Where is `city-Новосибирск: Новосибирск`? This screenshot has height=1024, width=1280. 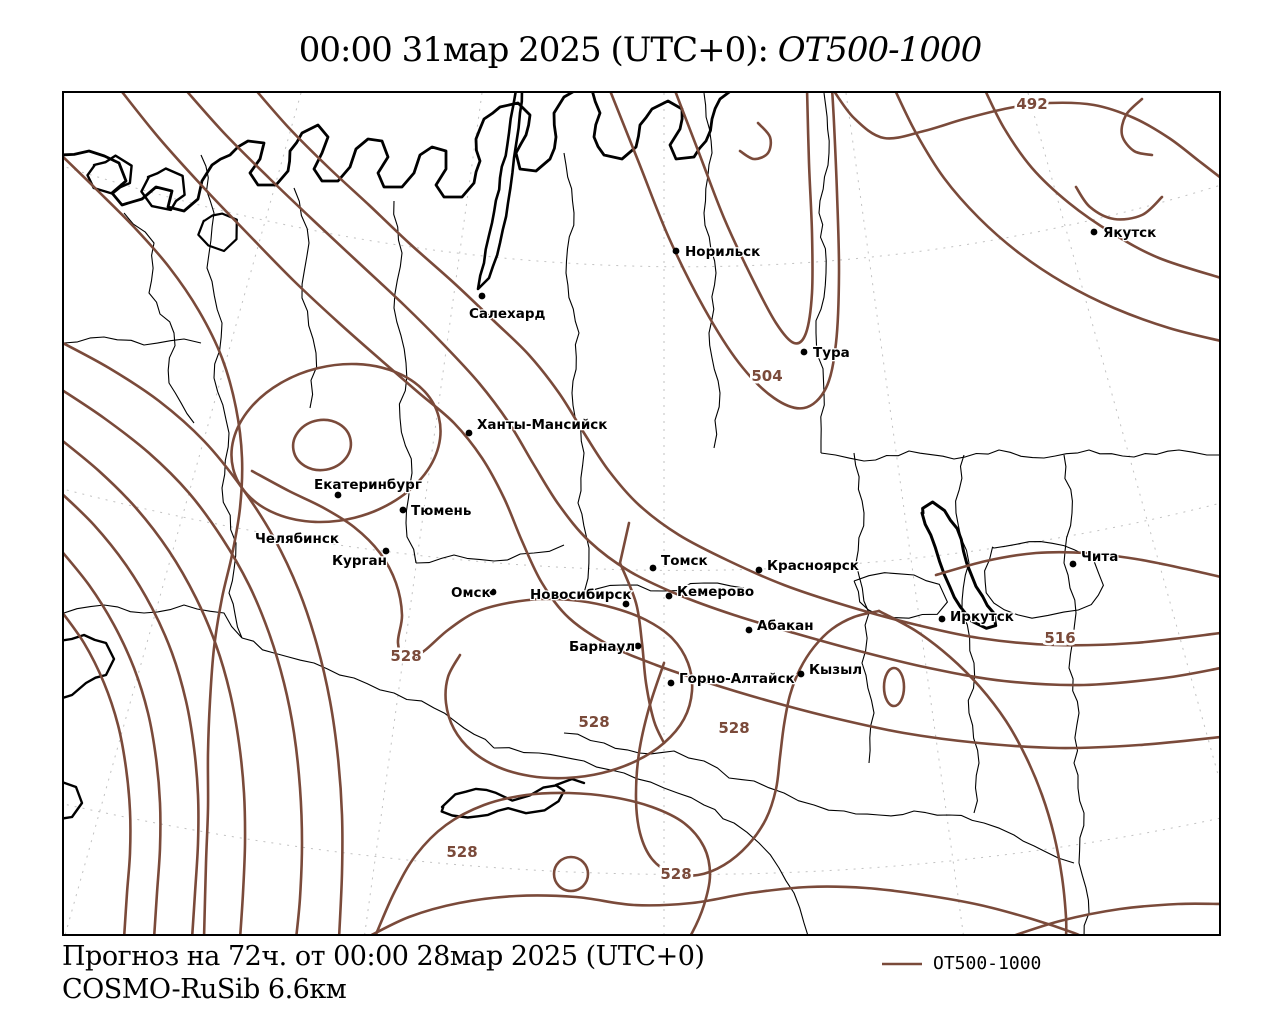 city-Новосибирск: Новосибирск is located at coordinates (581, 597).